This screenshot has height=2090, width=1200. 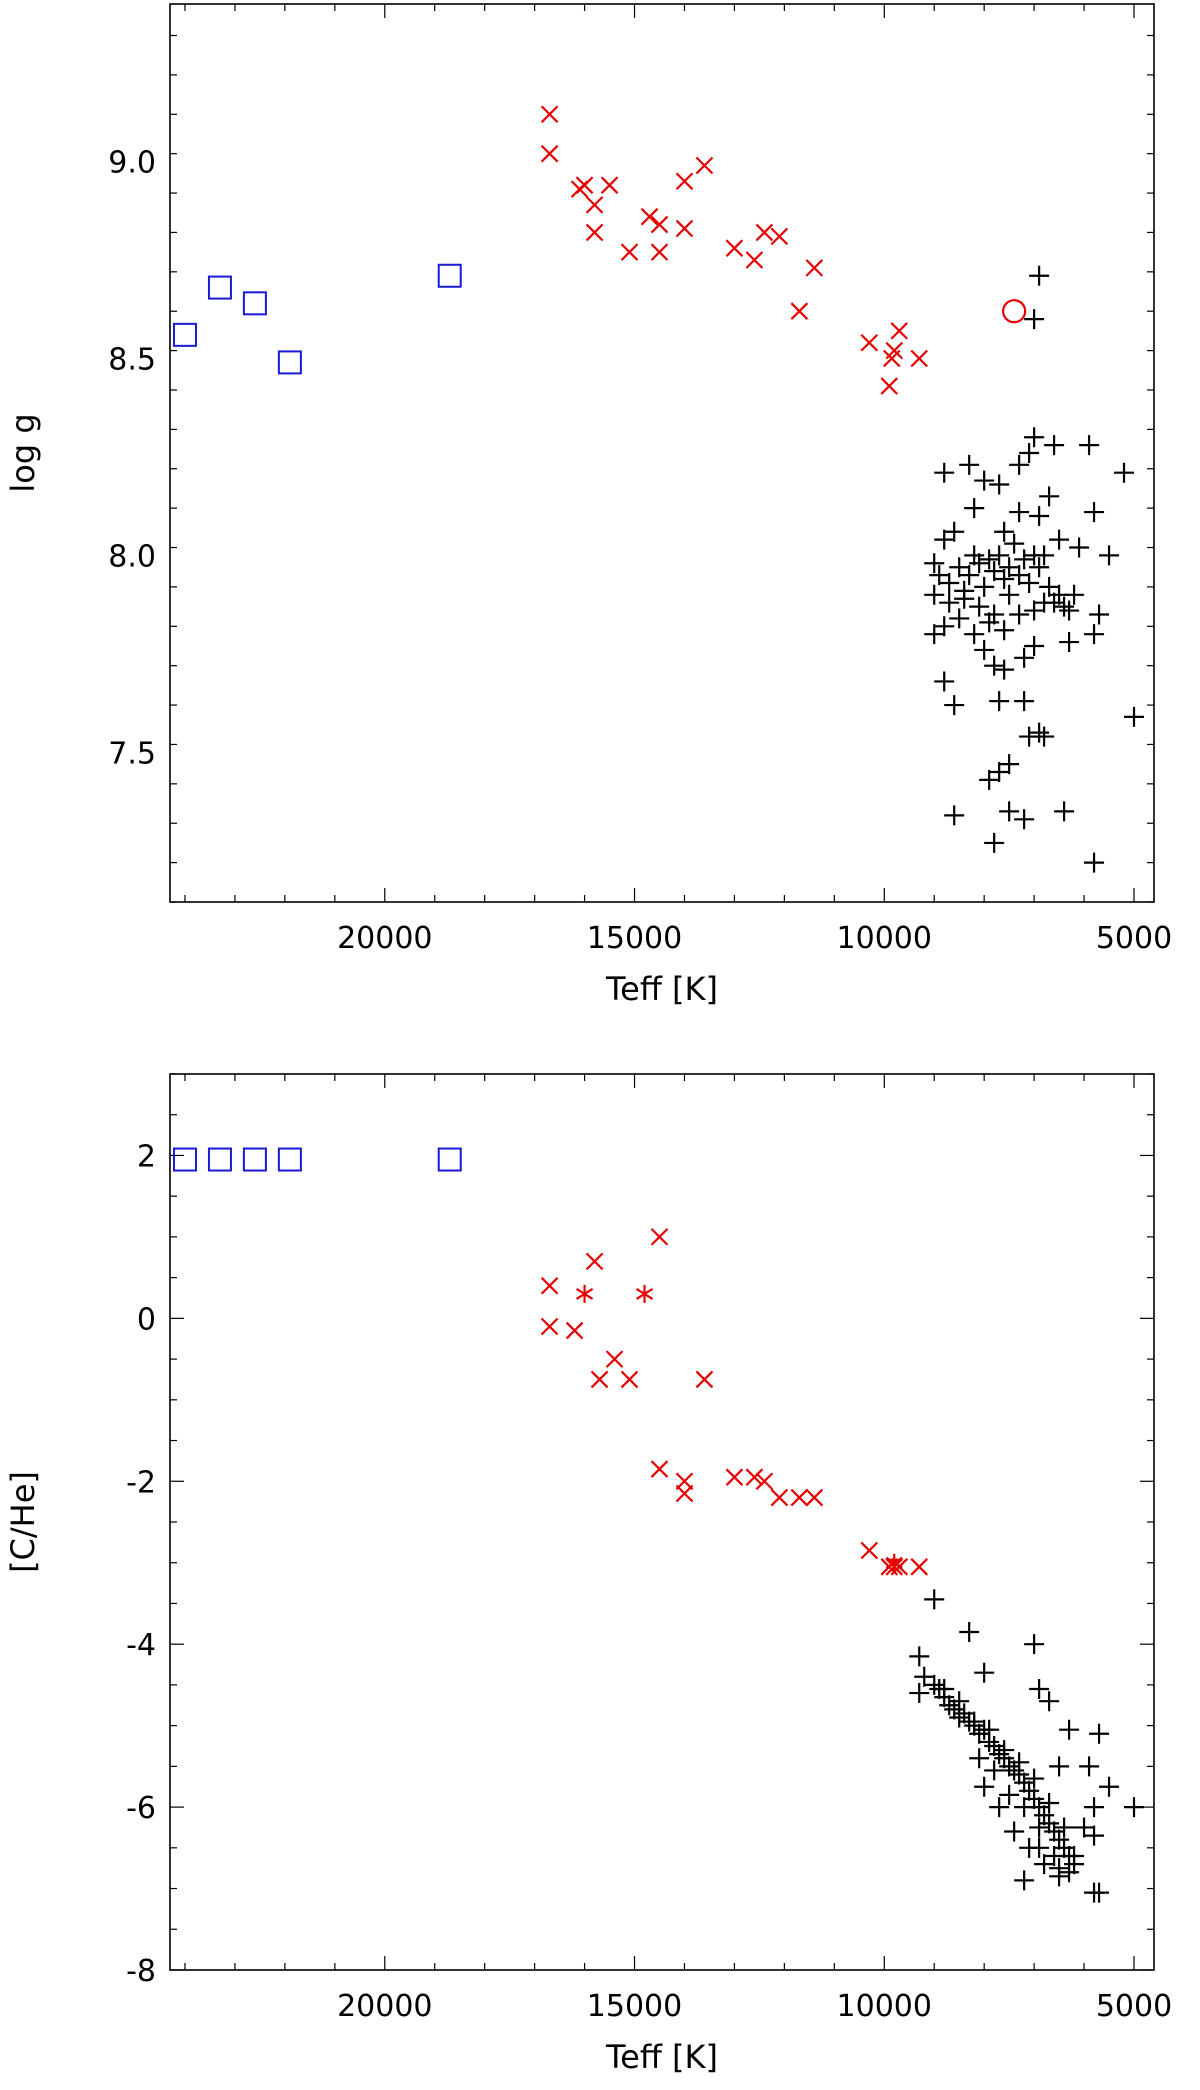 I want to click on y-tick-label: 0, so click(x=146, y=1319).